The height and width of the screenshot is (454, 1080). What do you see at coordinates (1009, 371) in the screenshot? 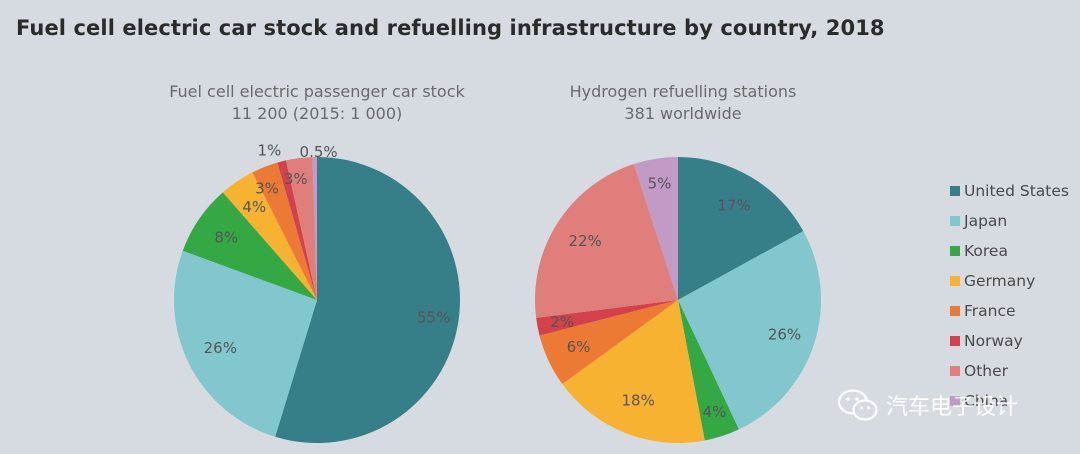
I see `legend-item-other: Other` at bounding box center [1009, 371].